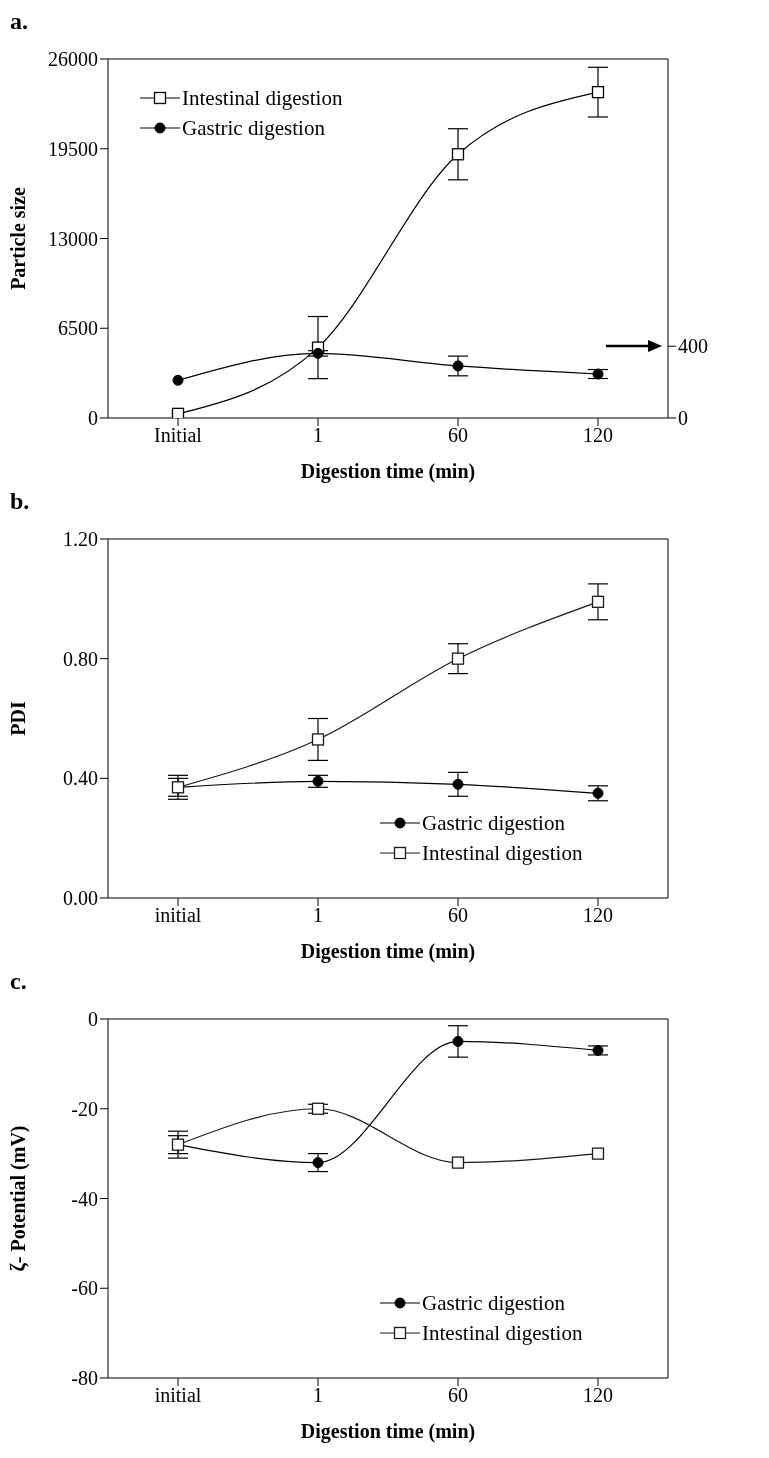 This screenshot has height=1458, width=769. Describe the element at coordinates (18, 981) in the screenshot. I see `chart-title: c.` at that location.